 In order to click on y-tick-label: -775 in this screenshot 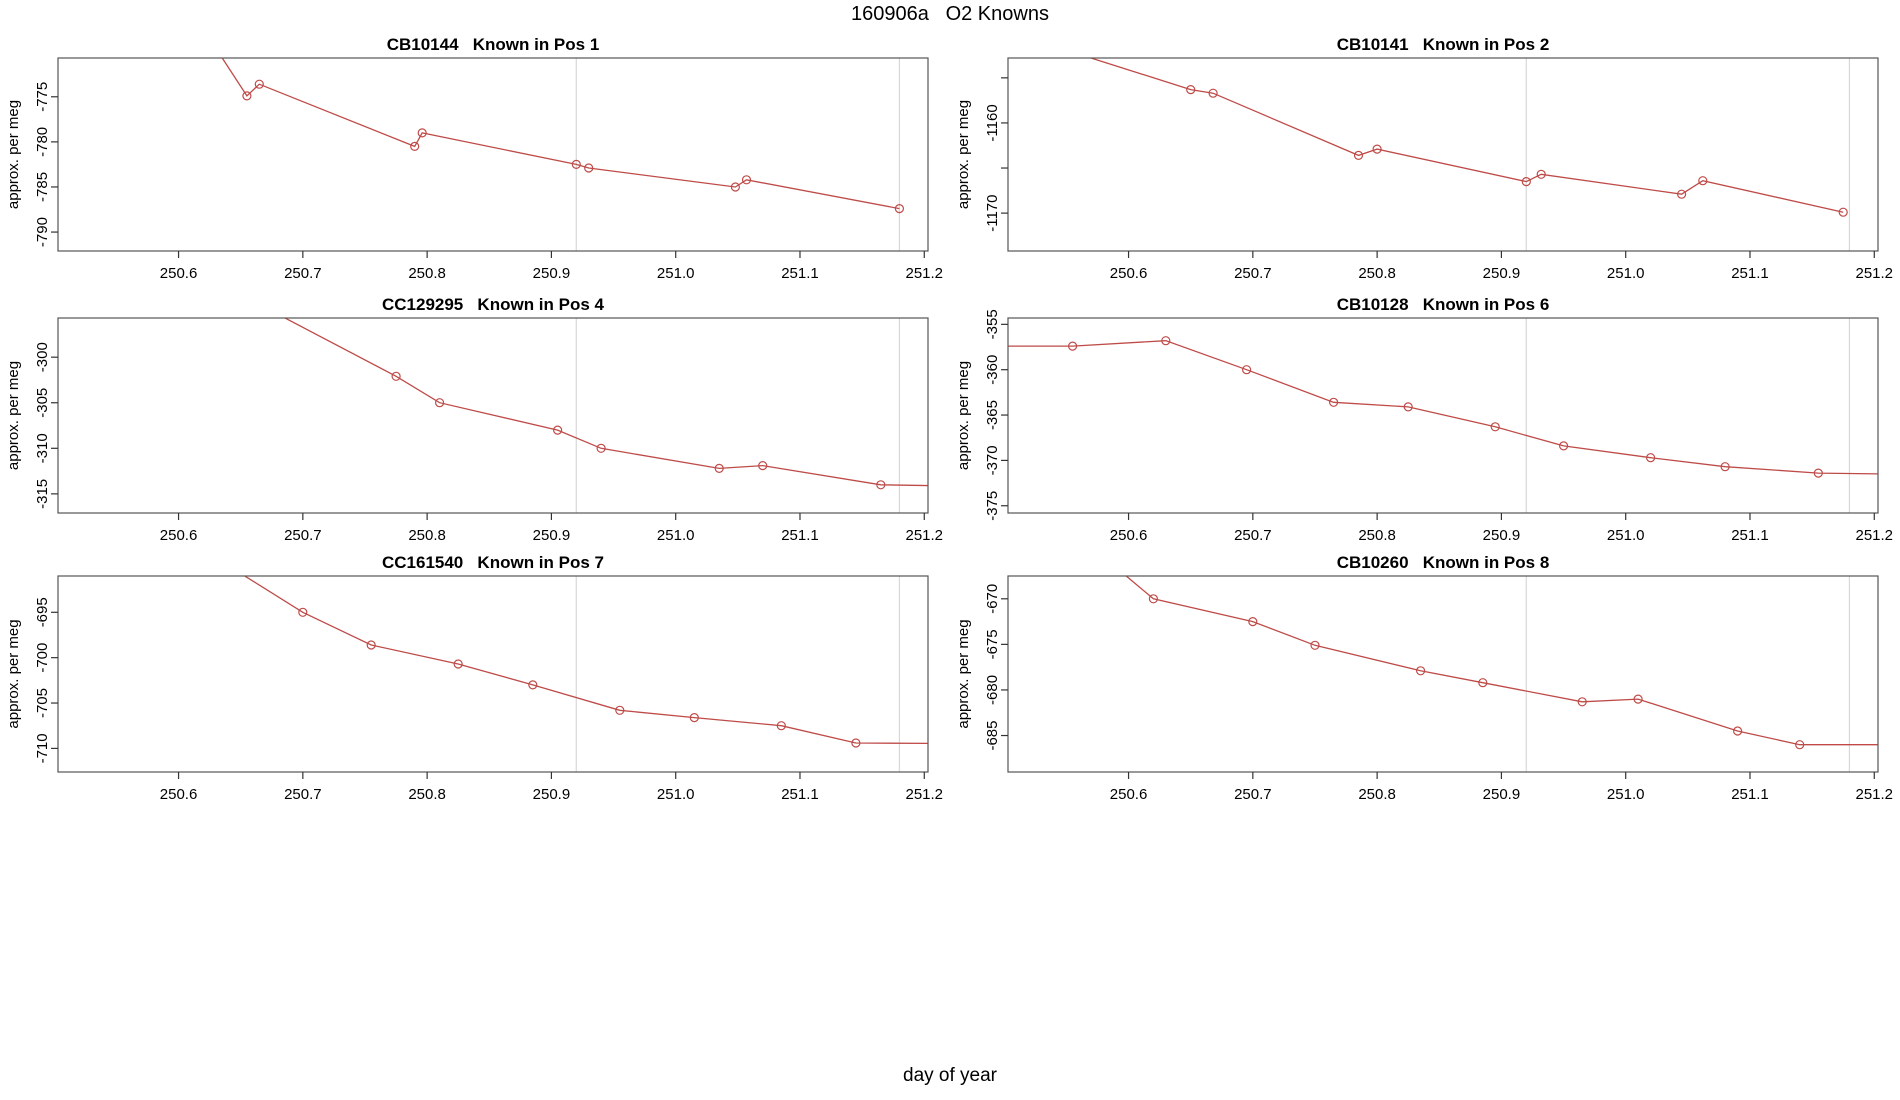, I will do `click(42, 97)`.